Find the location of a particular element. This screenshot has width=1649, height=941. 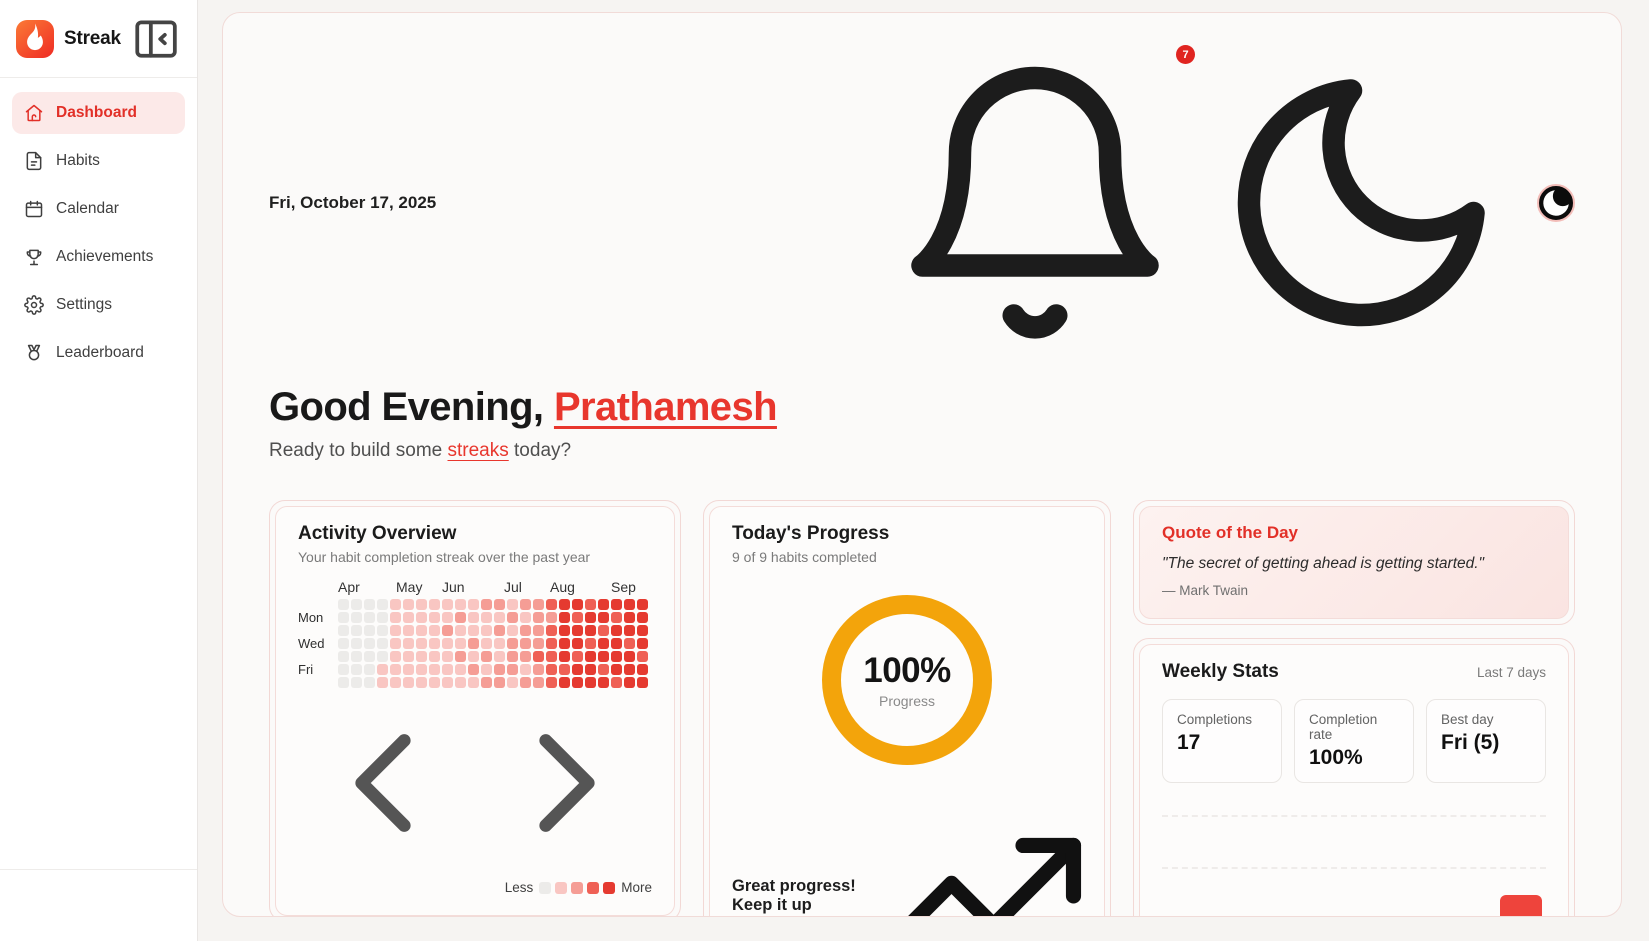

sidebar-footer is located at coordinates (98, 905).